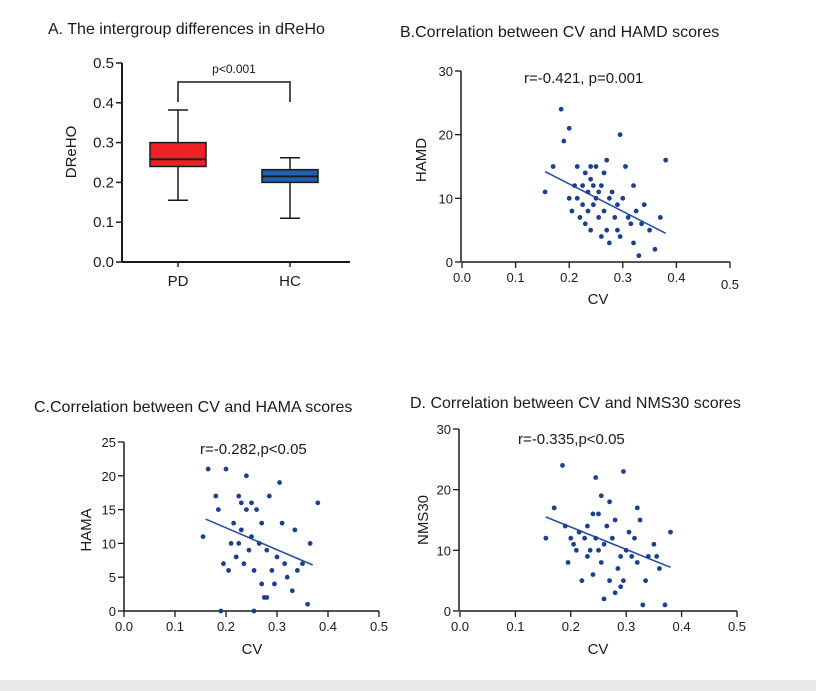  What do you see at coordinates (598, 649) in the screenshot?
I see `panel-d-x-label: CV` at bounding box center [598, 649].